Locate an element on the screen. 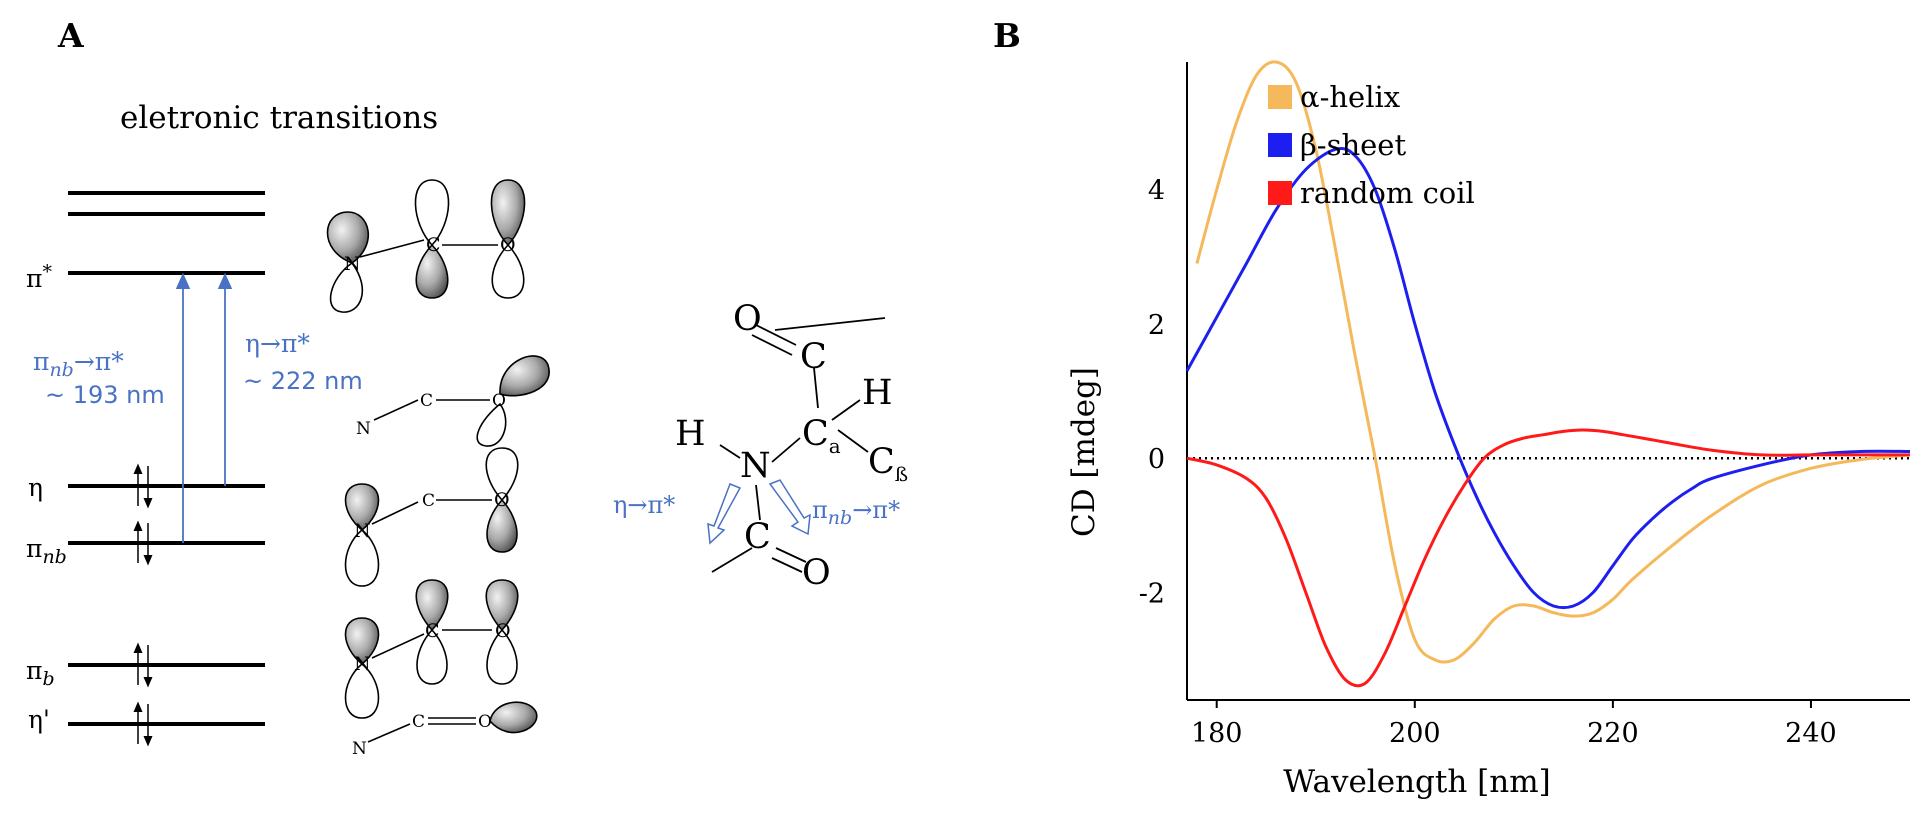 The image size is (1921, 822). x-tick-label: 240 is located at coordinates (1811, 733).